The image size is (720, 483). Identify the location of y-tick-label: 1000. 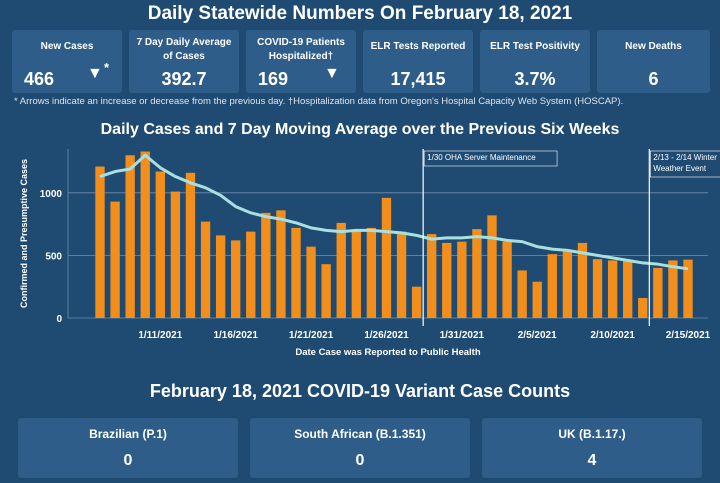
(51, 194).